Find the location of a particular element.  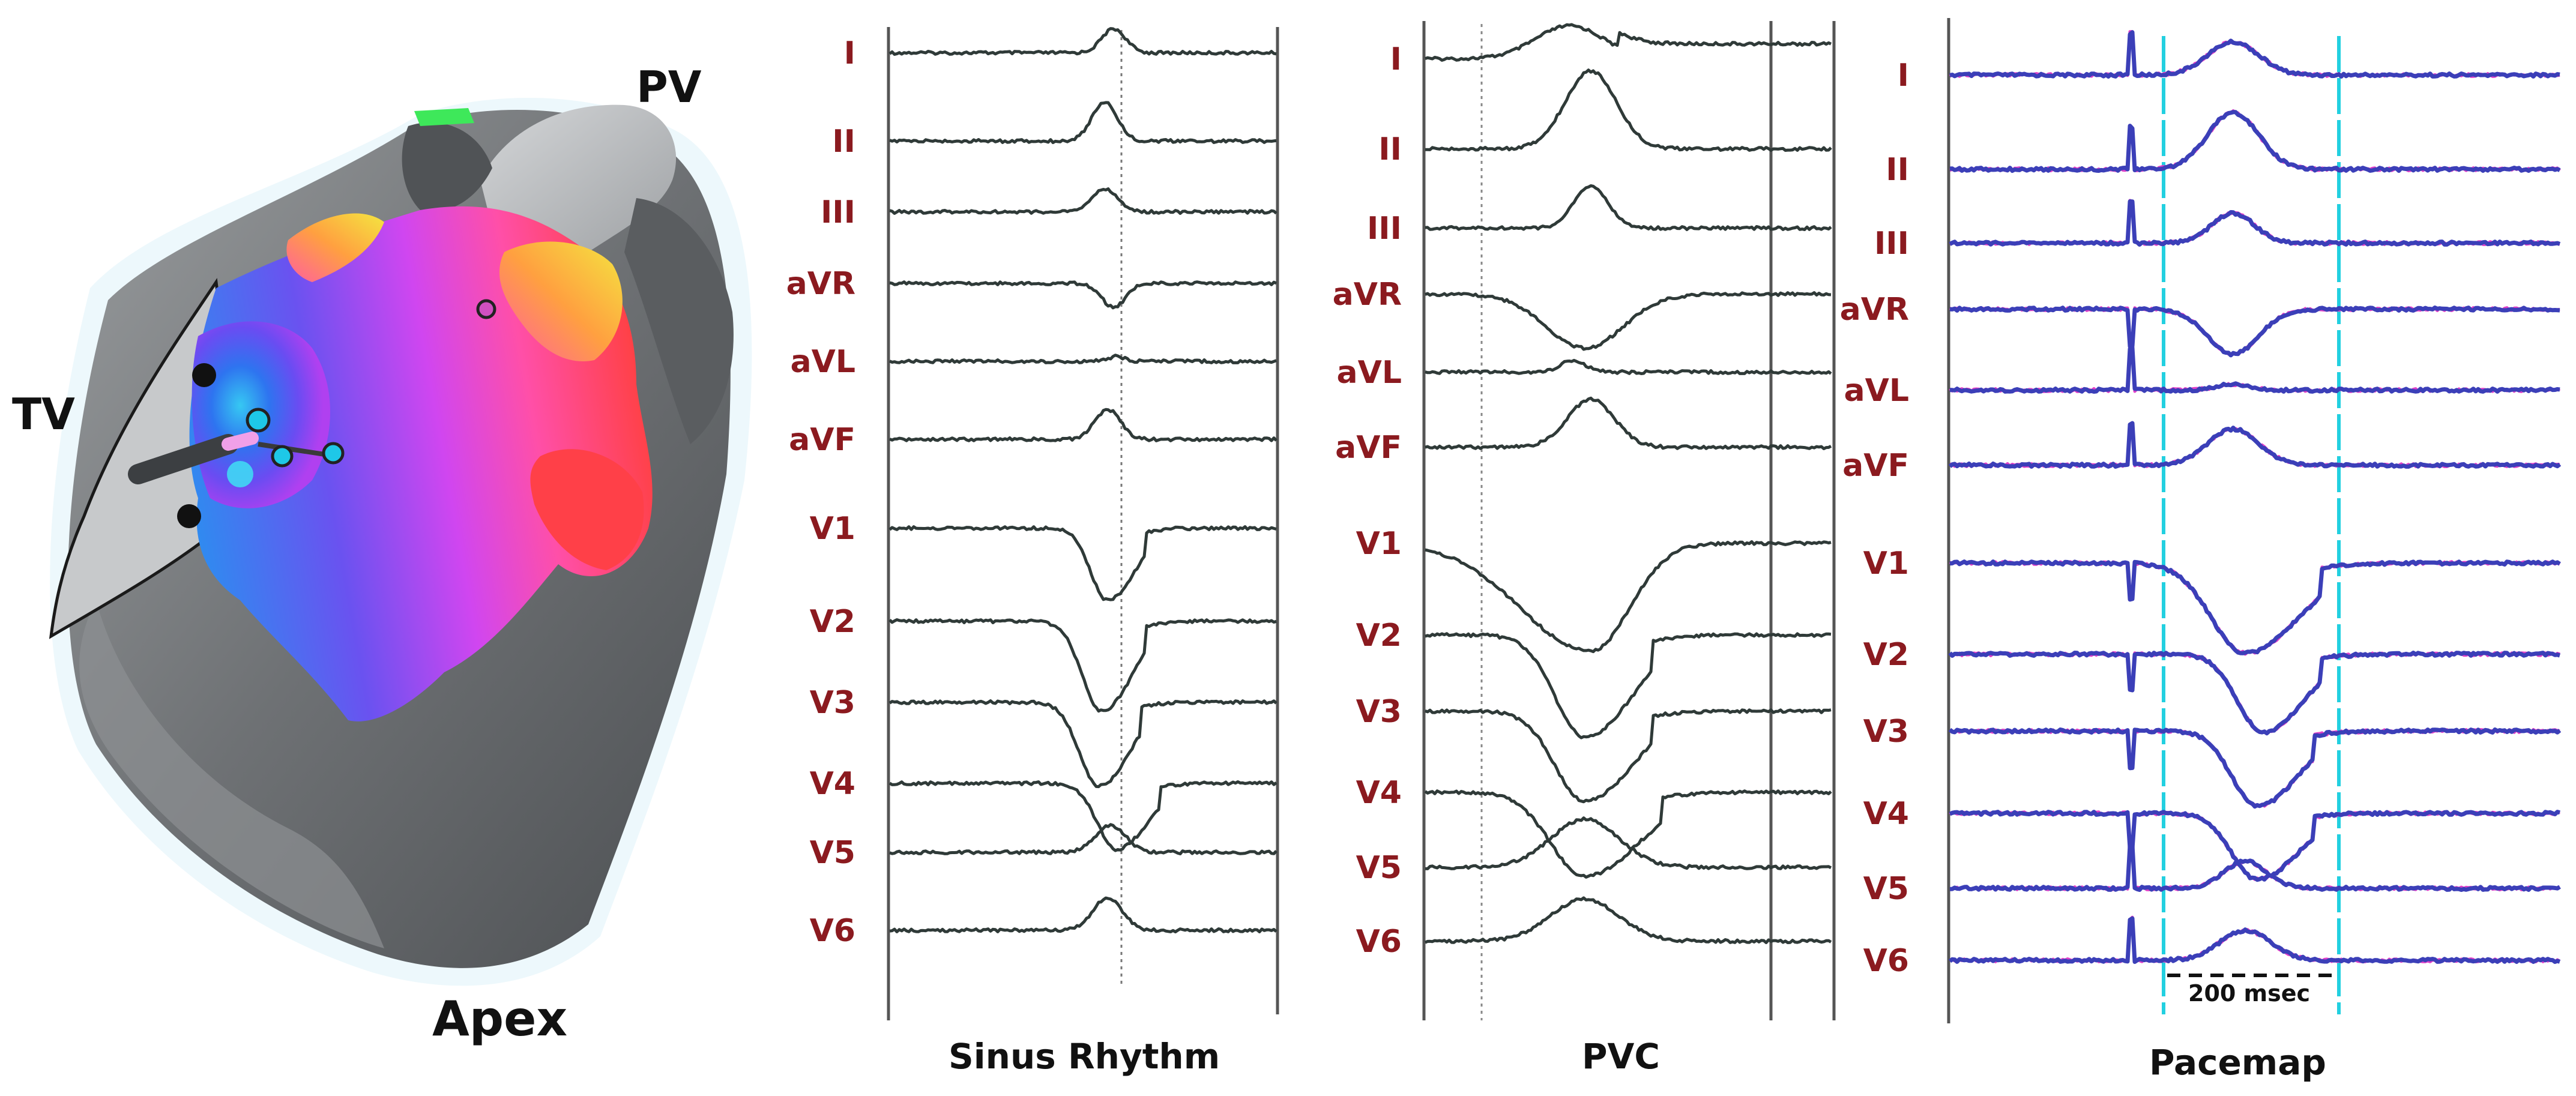

tag-magenta is located at coordinates (486, 309).